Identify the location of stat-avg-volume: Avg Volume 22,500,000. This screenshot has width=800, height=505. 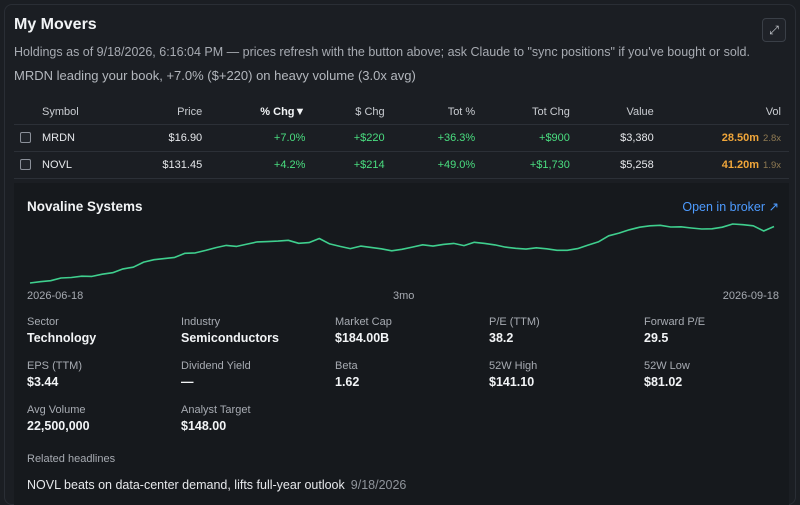
(102, 418).